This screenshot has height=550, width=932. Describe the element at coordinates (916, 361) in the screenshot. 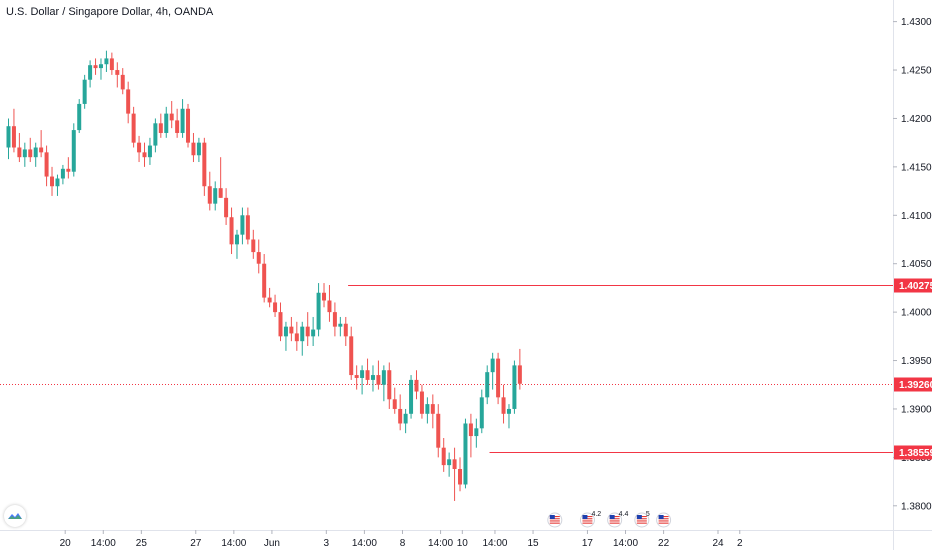

I see `y-tick-label: 1.39500` at that location.